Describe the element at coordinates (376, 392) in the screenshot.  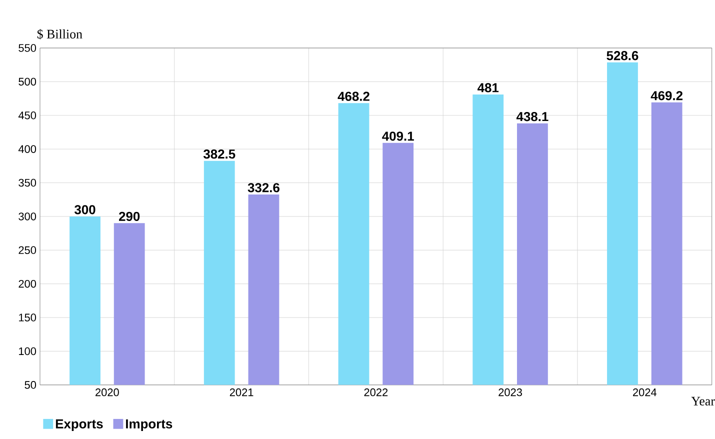
I see `x-tick-label: 2022` at that location.